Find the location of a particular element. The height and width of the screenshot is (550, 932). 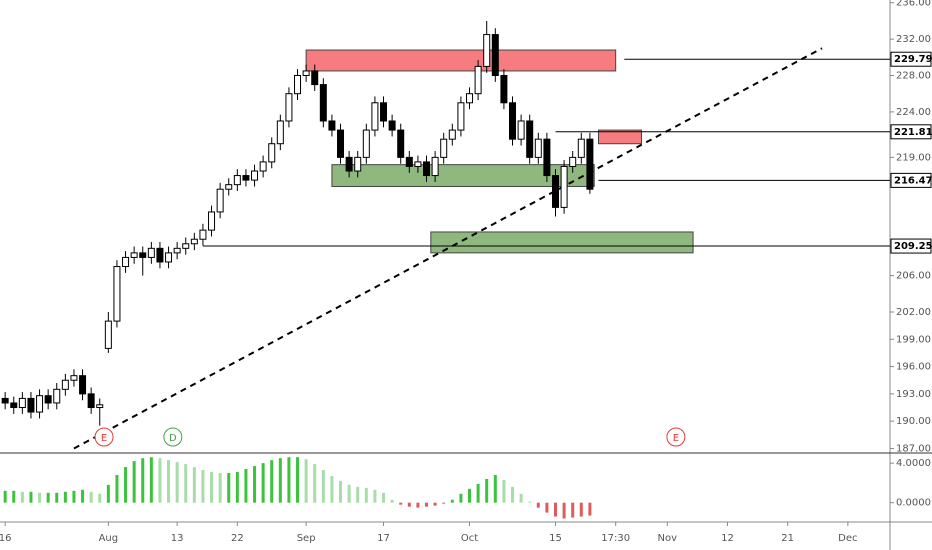

event-label: E is located at coordinates (104, 438).